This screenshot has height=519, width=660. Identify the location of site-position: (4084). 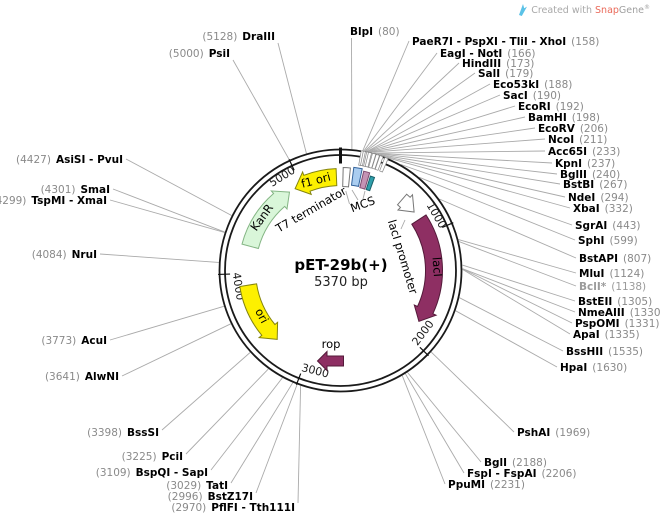
(49, 255).